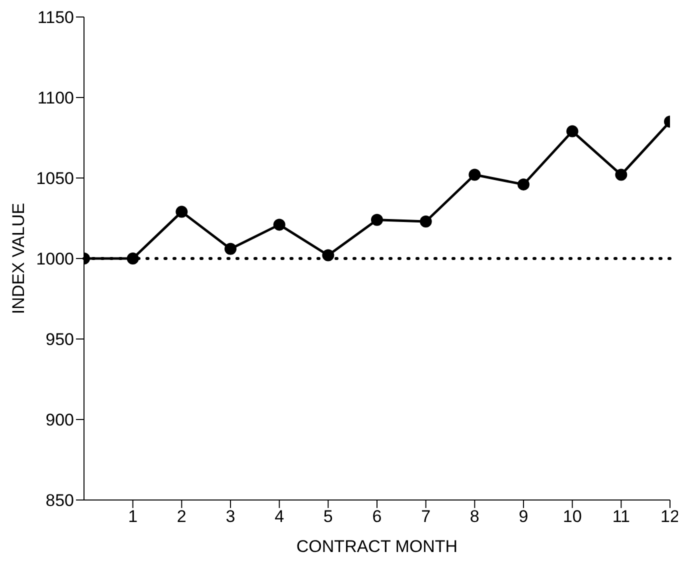 This screenshot has width=686, height=564. What do you see at coordinates (60, 420) in the screenshot?
I see `y-tick-label: 900` at bounding box center [60, 420].